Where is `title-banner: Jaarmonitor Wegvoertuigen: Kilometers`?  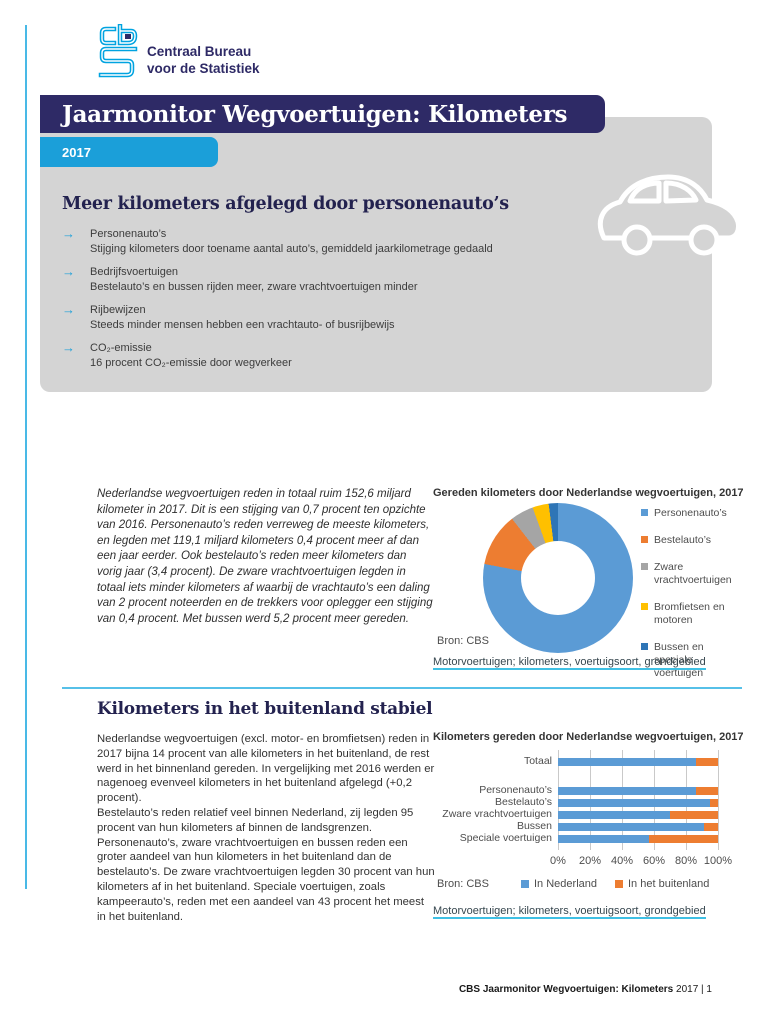 title-banner: Jaarmonitor Wegvoertuigen: Kilometers is located at coordinates (322, 114).